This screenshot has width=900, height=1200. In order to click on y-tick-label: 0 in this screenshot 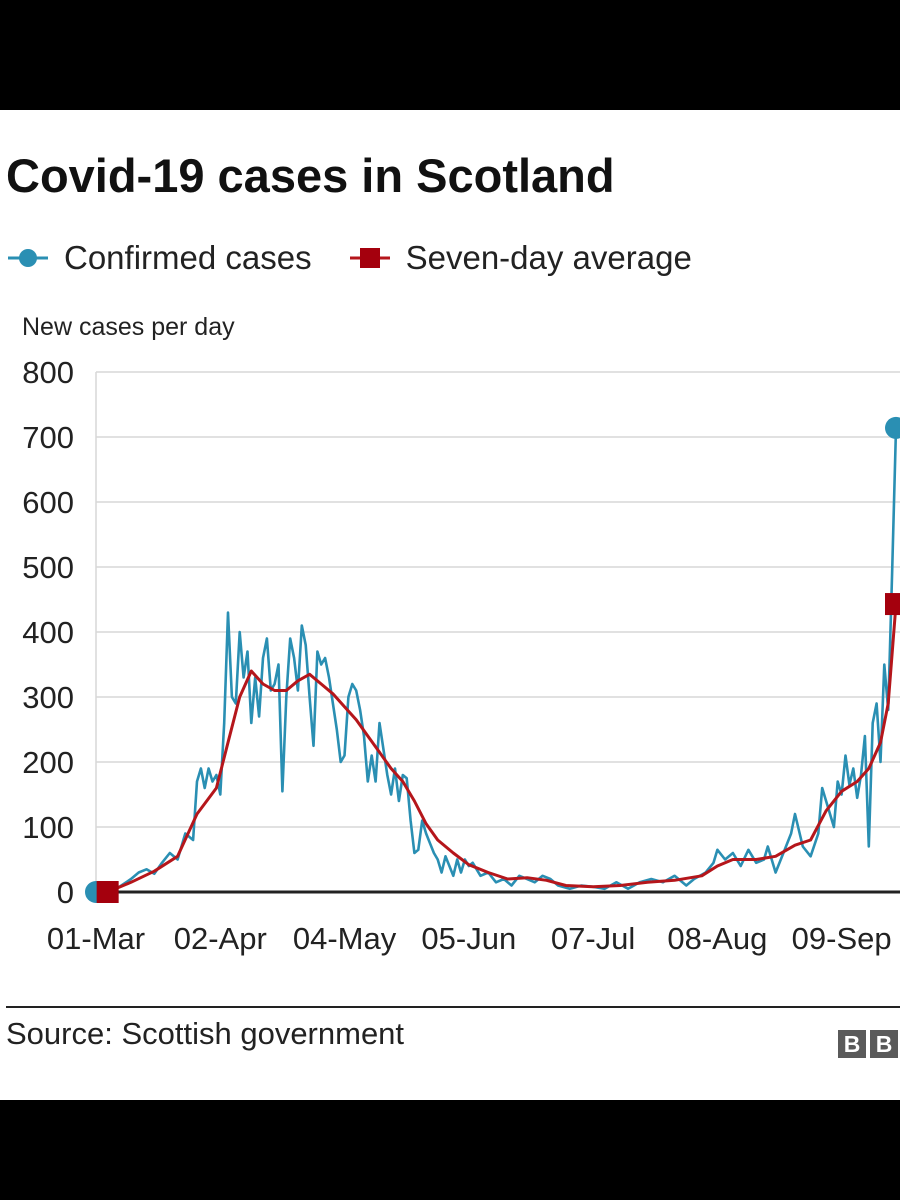, I will do `click(65, 892)`.